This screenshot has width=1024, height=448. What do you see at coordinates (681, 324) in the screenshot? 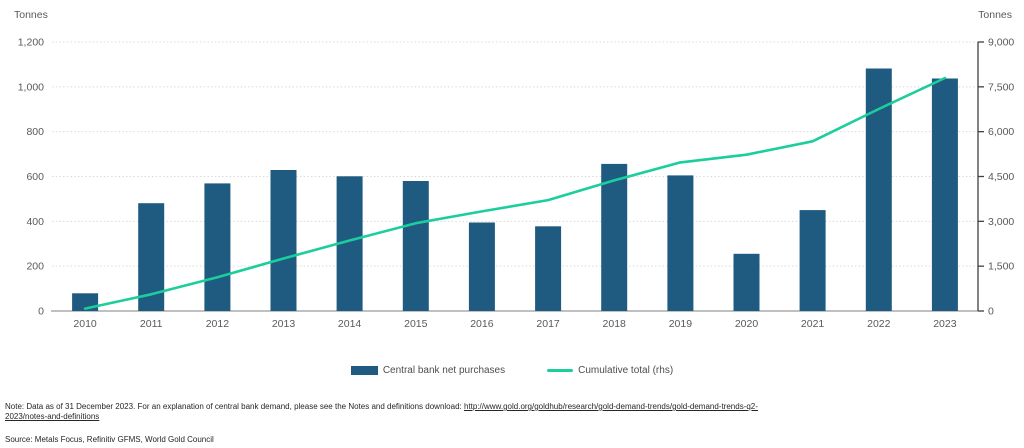
I see `x-axis-tick-label: 2019` at bounding box center [681, 324].